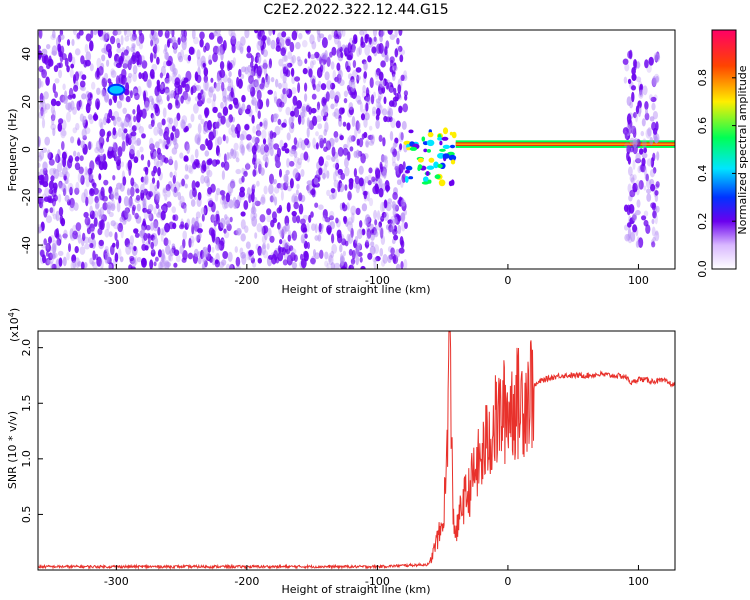  What do you see at coordinates (454, 135) in the screenshot?
I see `signal-blob` at bounding box center [454, 135].